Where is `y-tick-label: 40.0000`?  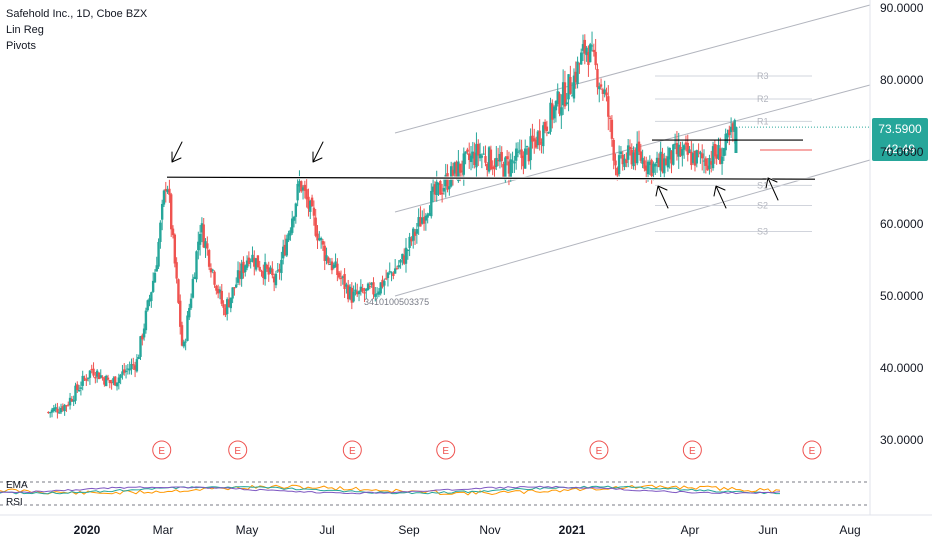
y-tick-label: 40.0000 is located at coordinates (902, 368).